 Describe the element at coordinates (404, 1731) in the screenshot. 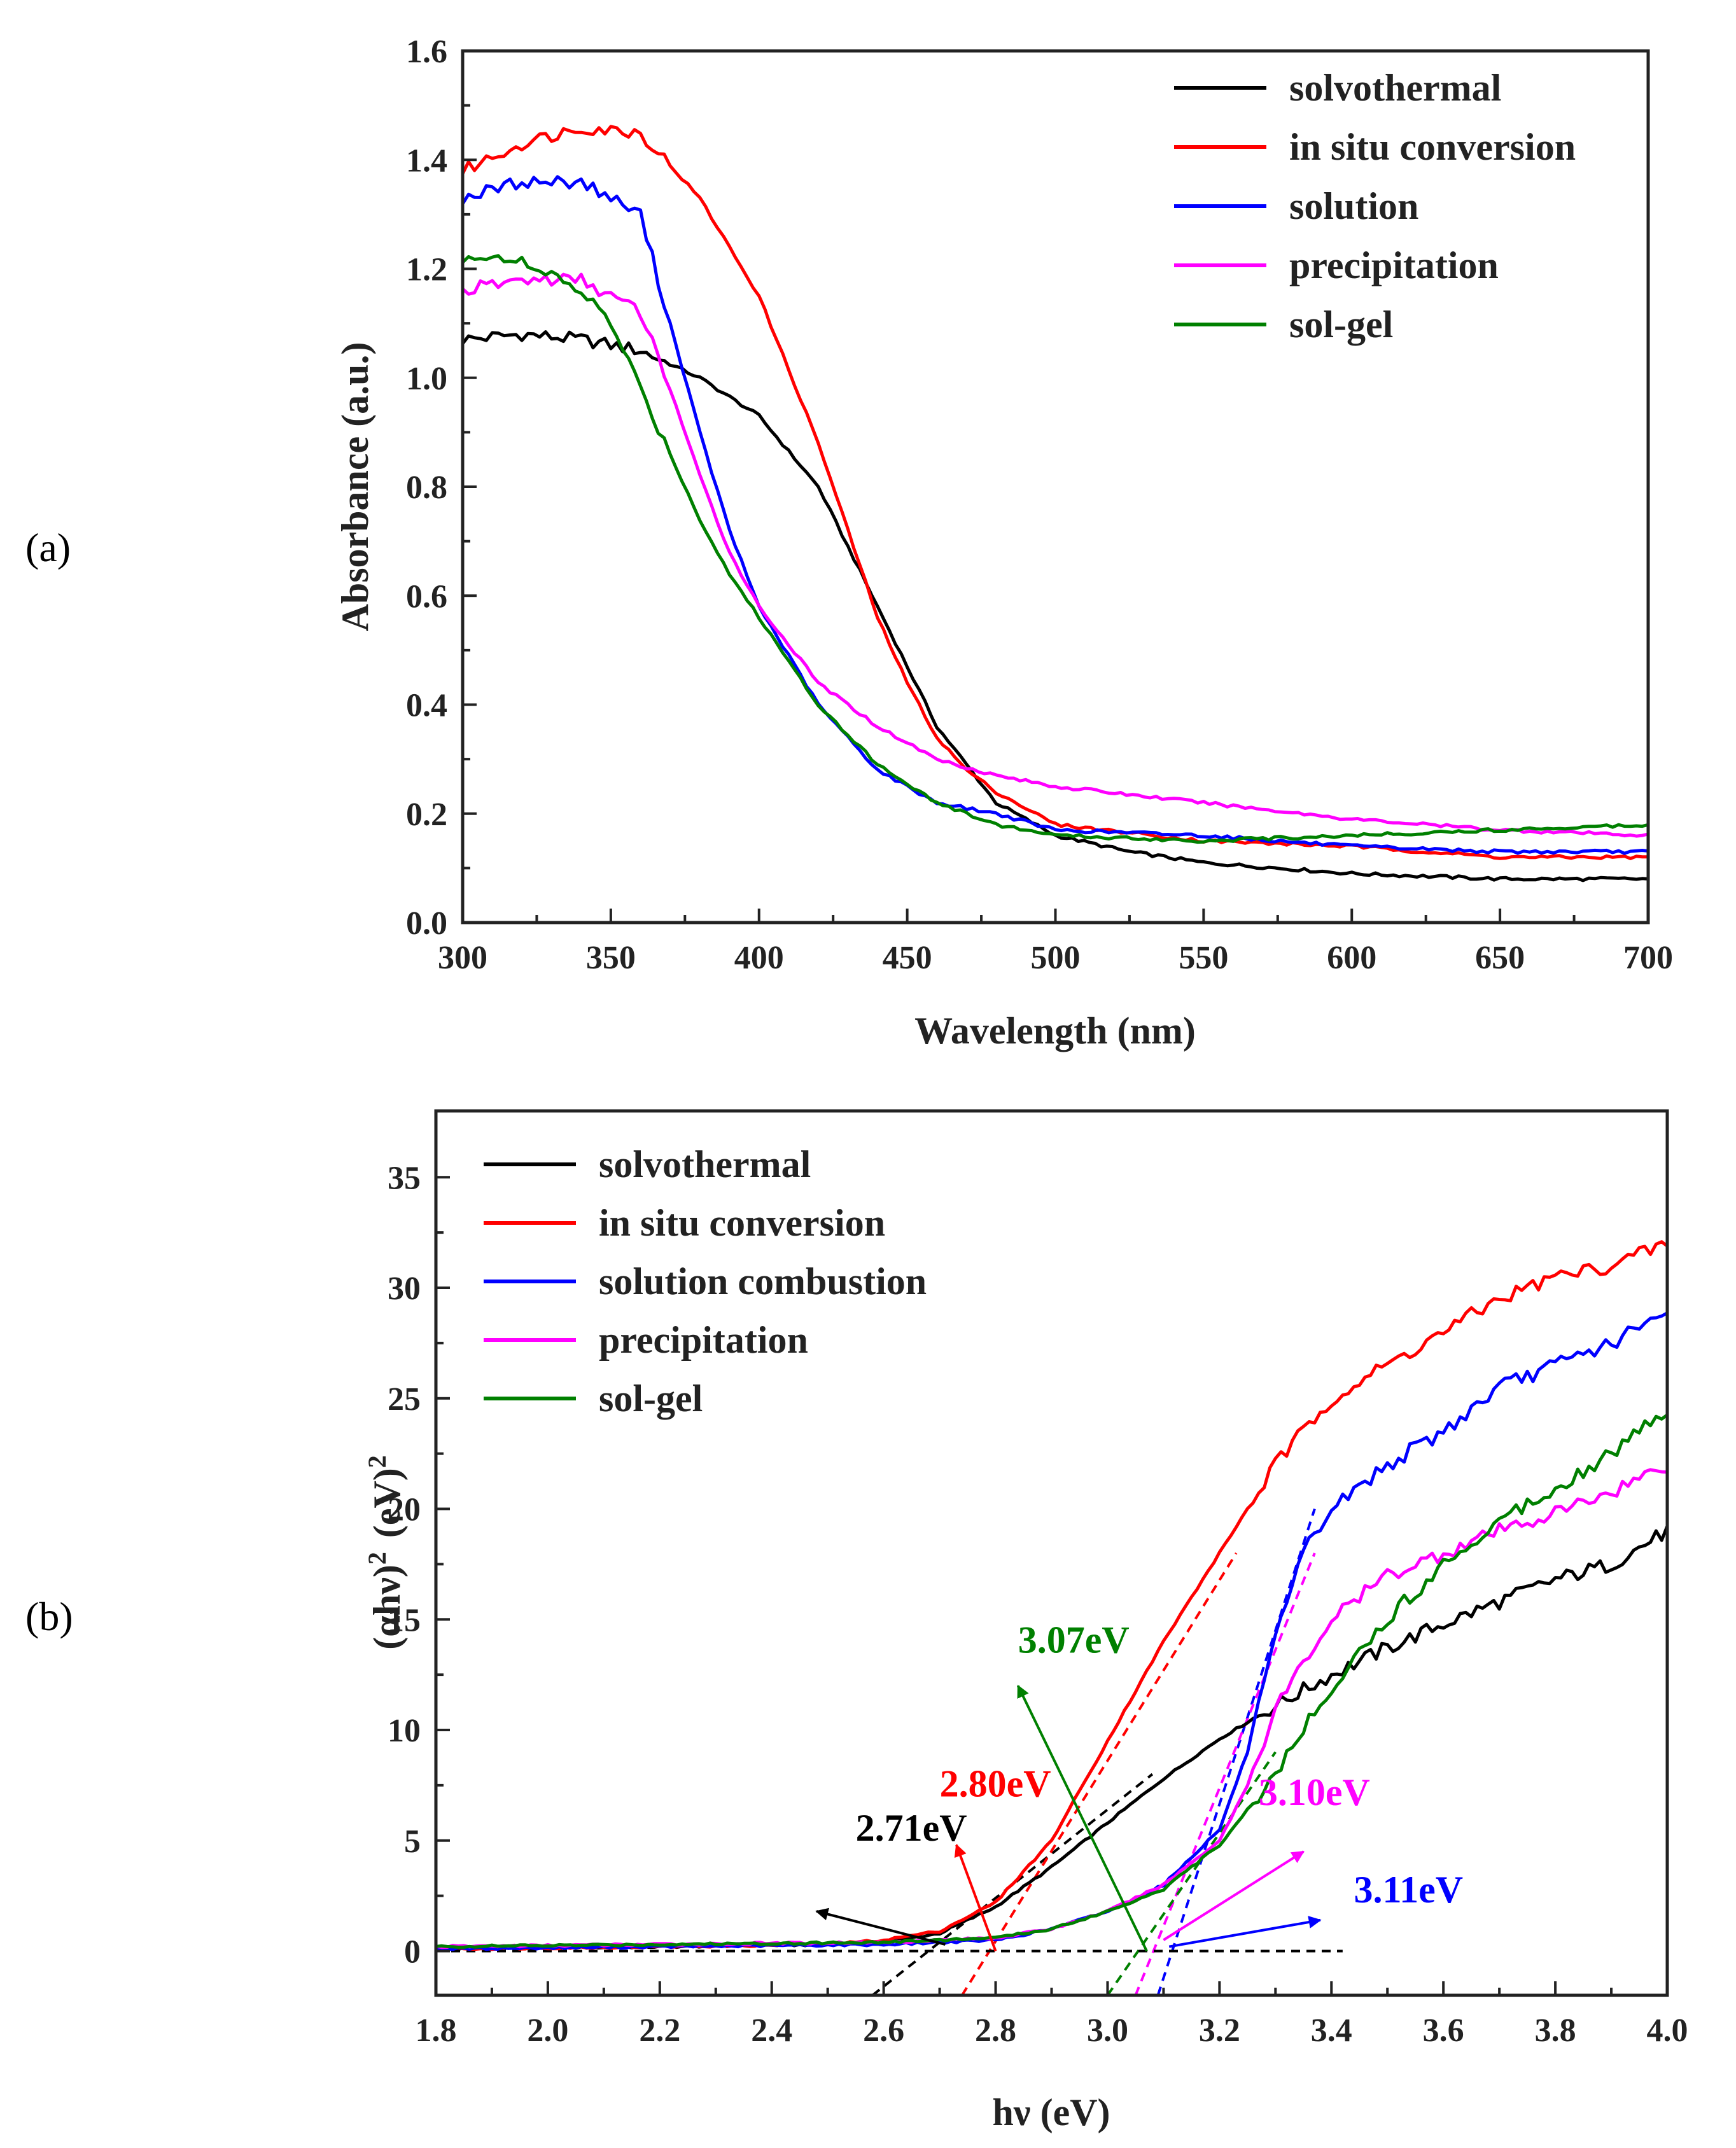

I see `y-tick-label: 10` at that location.